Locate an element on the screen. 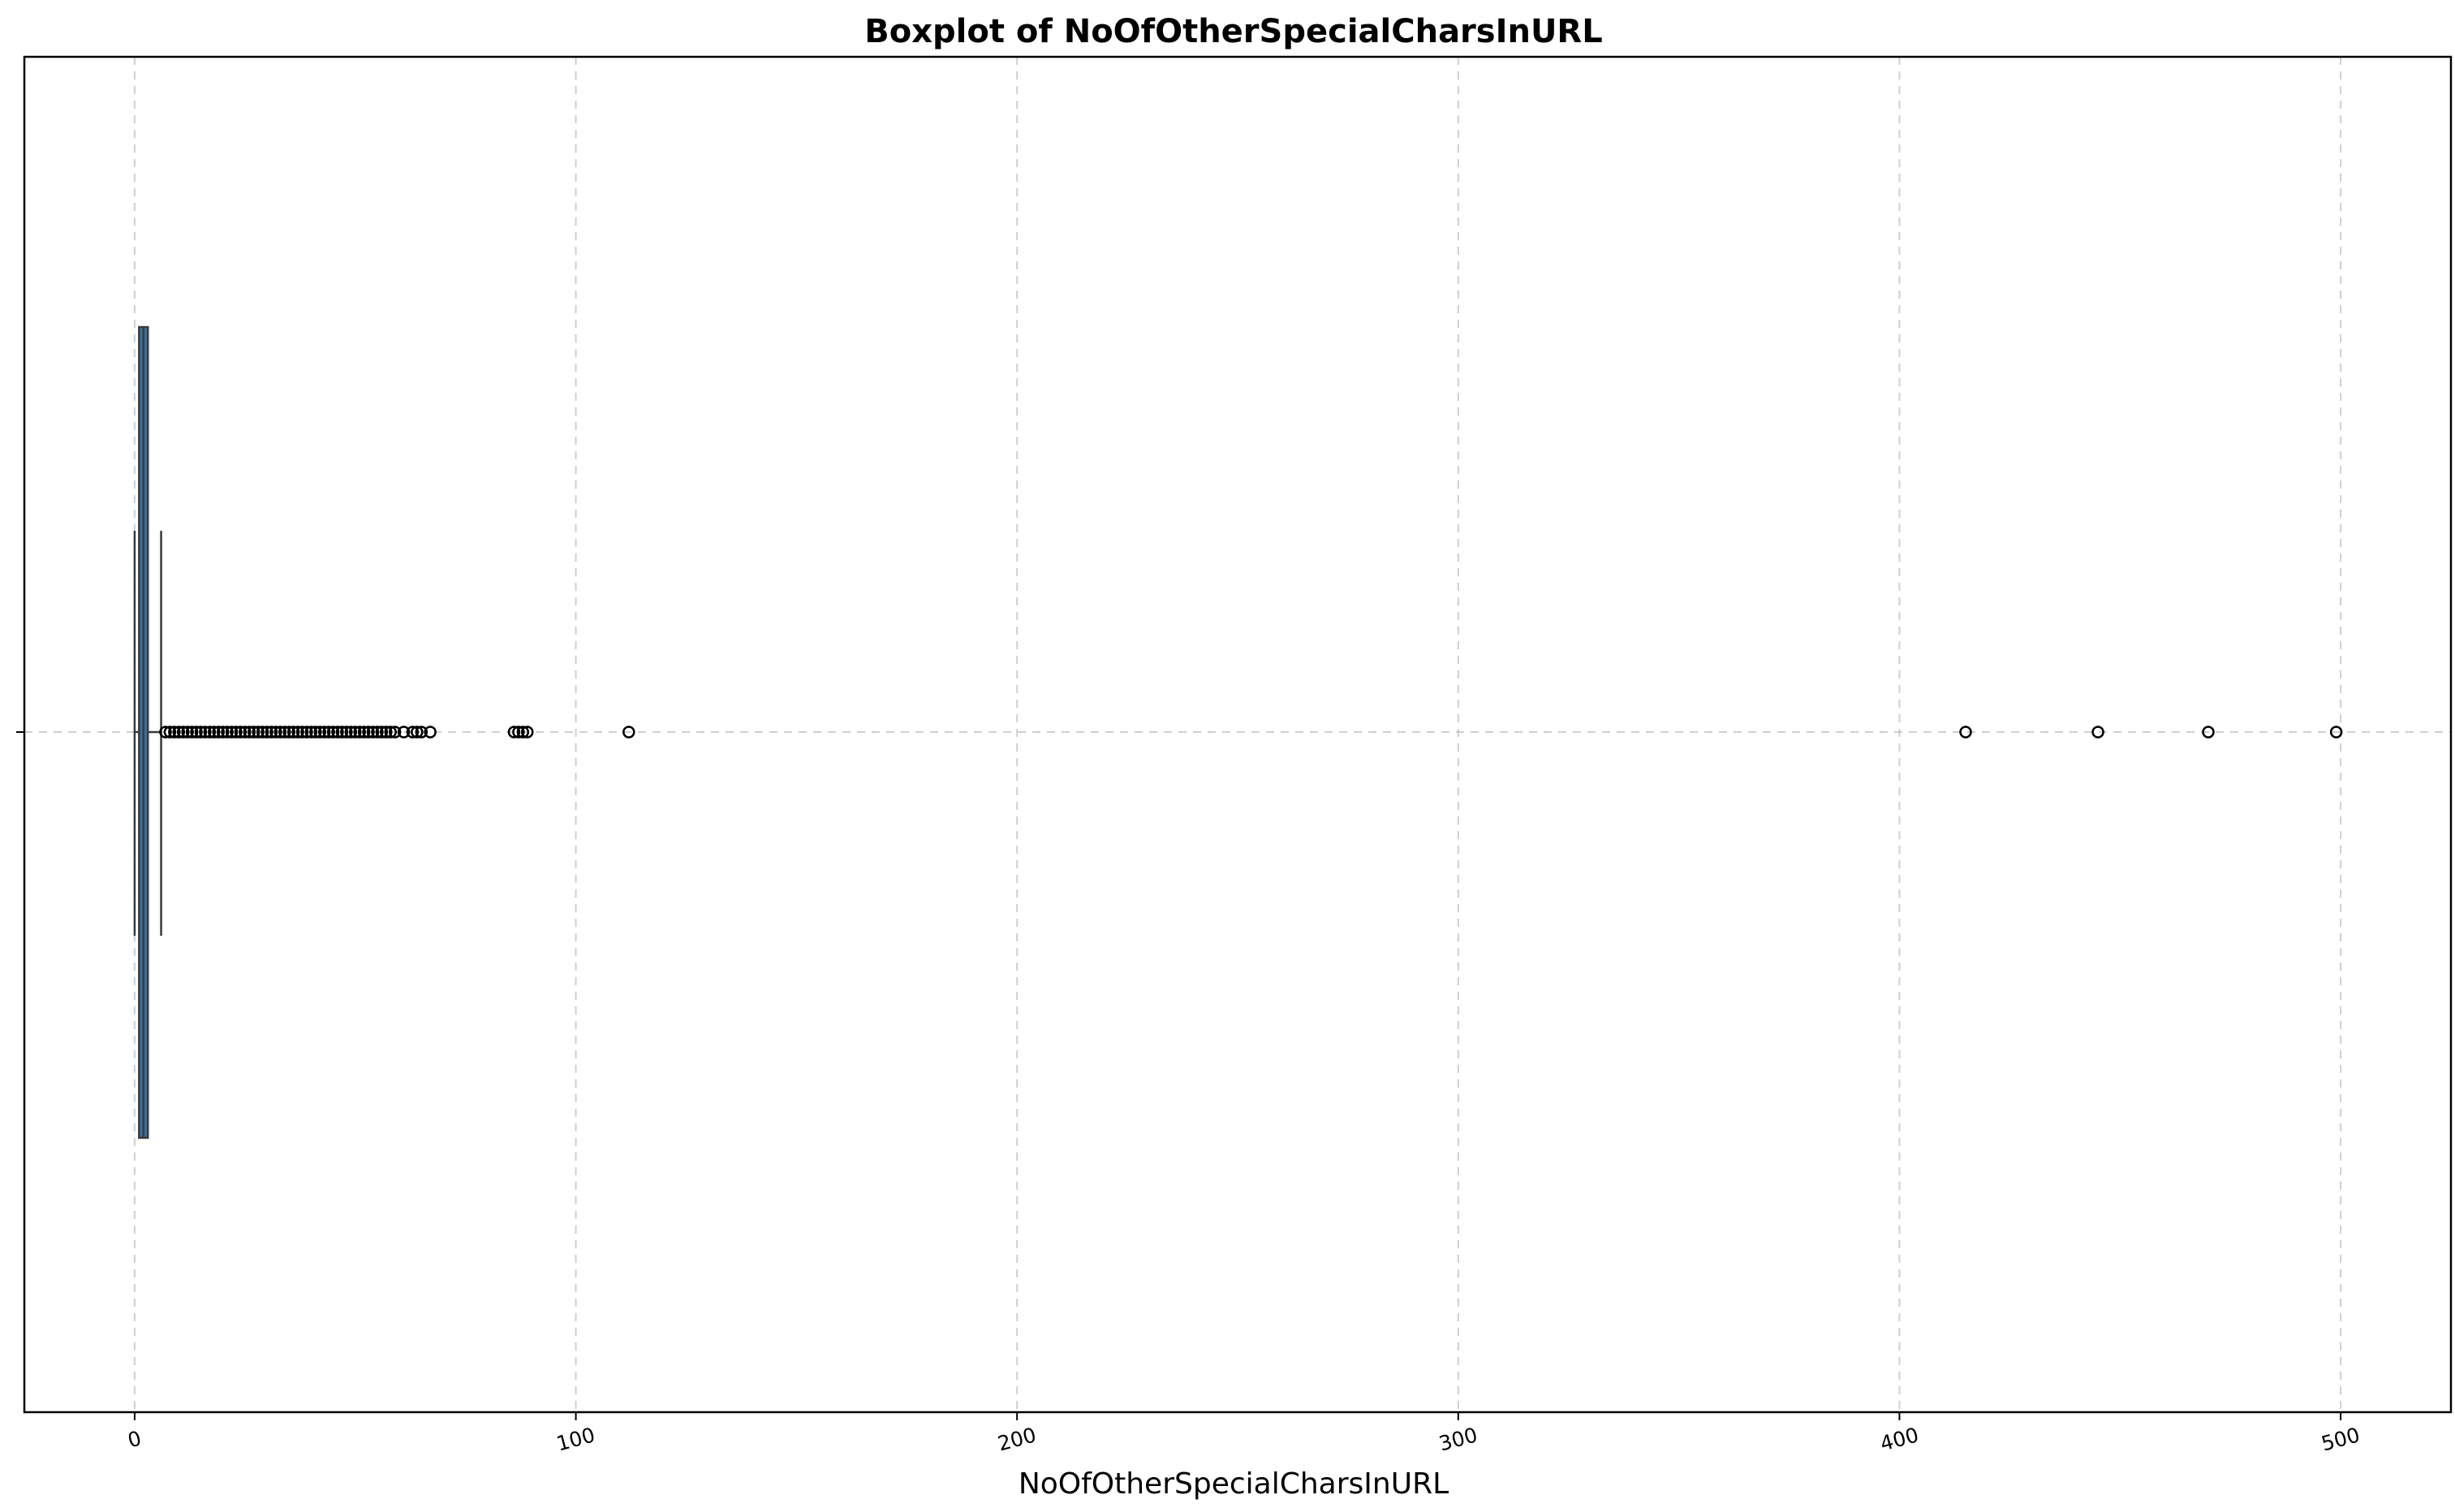 The image size is (2455, 1512). x-tick-label: 100 is located at coordinates (576, 1439).